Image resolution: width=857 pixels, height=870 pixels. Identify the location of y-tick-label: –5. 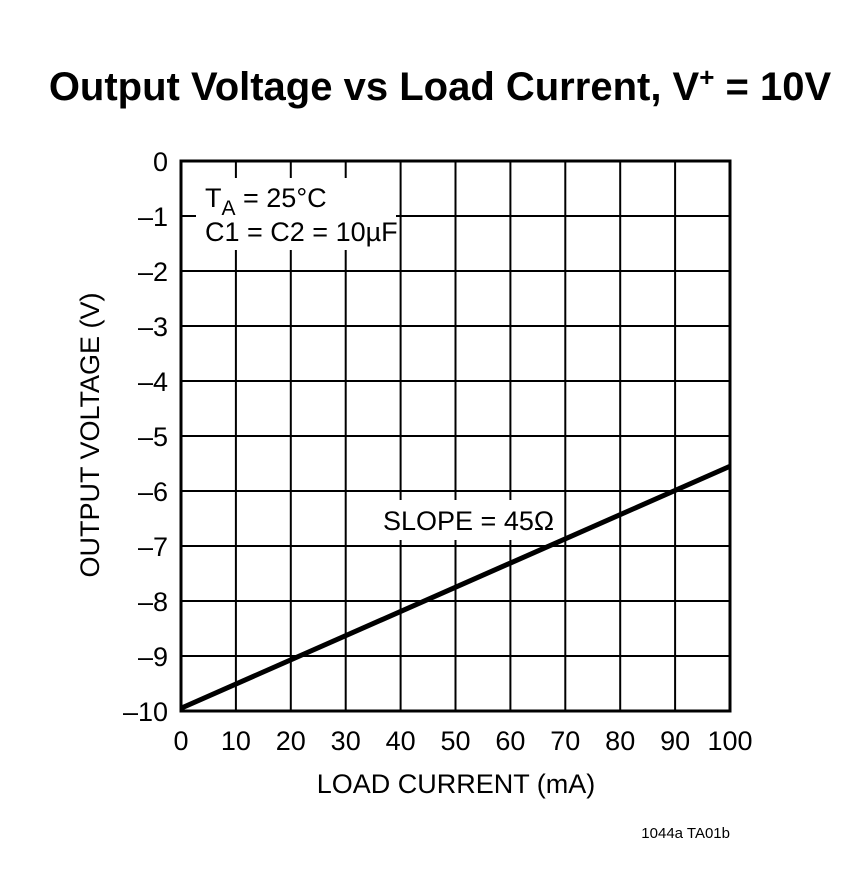
(153, 437).